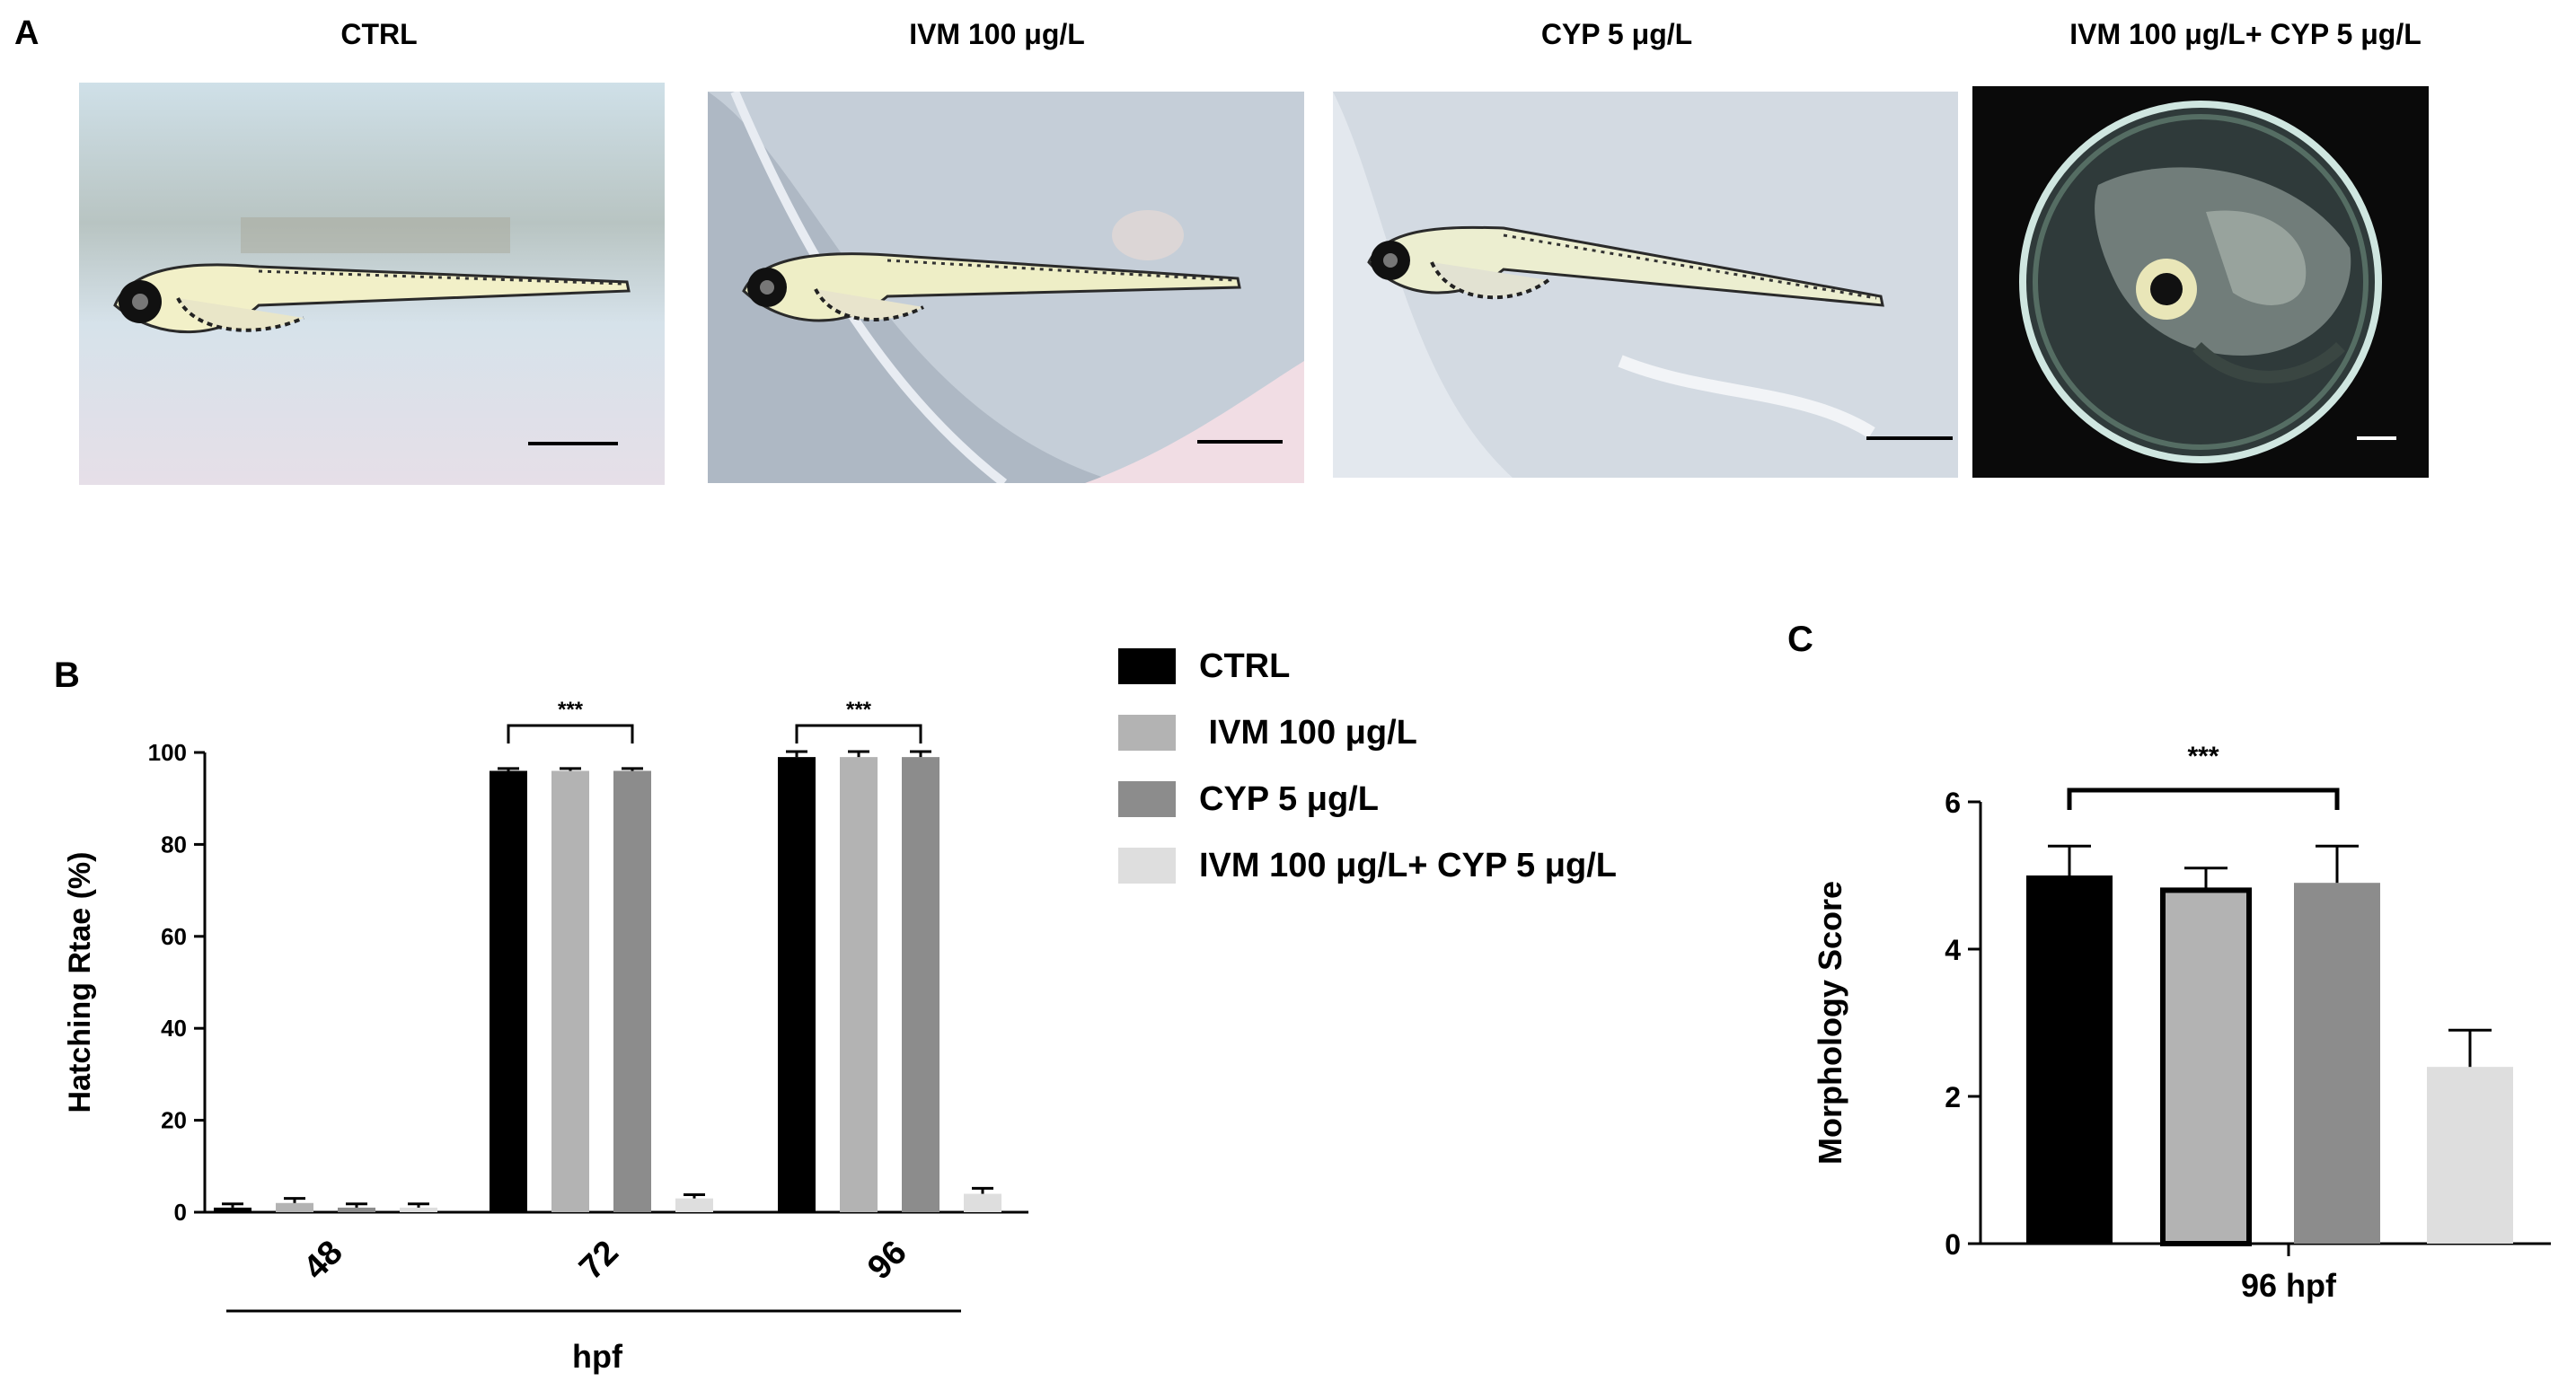  What do you see at coordinates (1367, 666) in the screenshot?
I see `legend-item-ctrl: CTRL` at bounding box center [1367, 666].